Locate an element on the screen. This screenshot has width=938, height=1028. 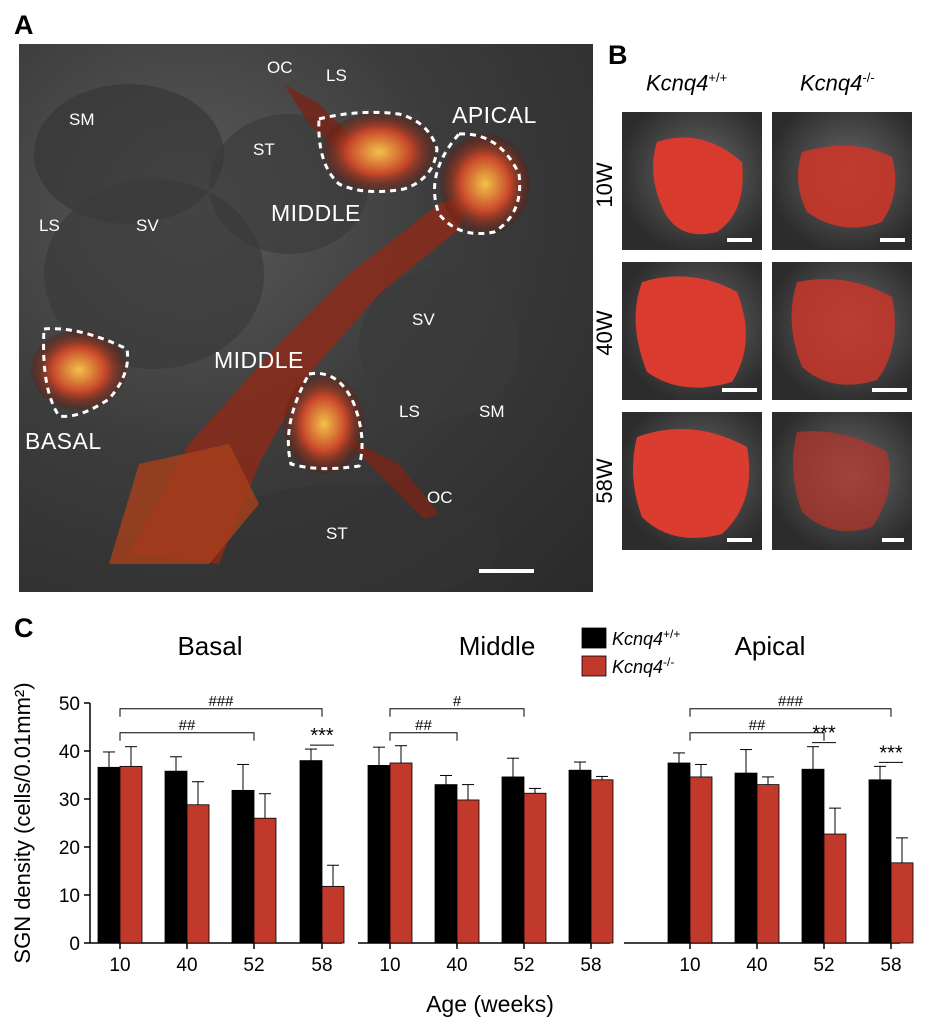
label-oc-top: OC is located at coordinates (280, 67).